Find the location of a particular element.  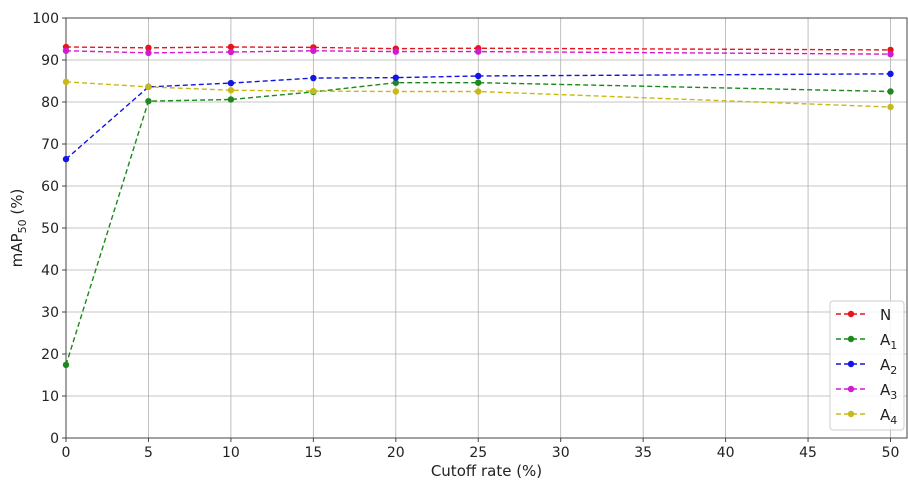

x-tick-label: 0 is located at coordinates (66, 453).